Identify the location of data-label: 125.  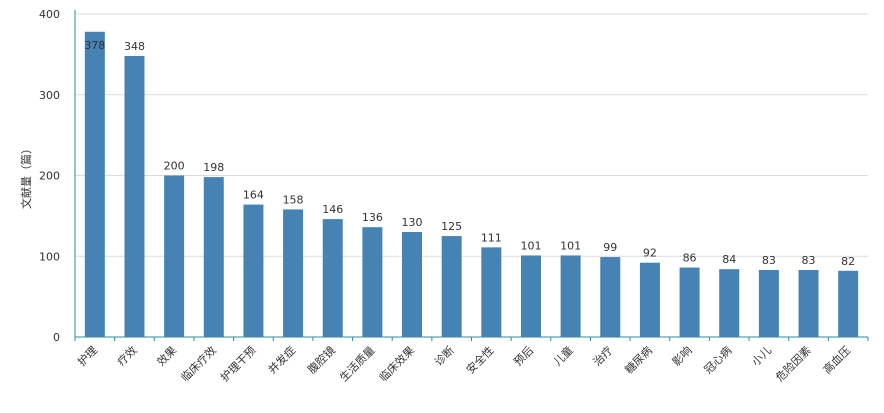
(451, 226).